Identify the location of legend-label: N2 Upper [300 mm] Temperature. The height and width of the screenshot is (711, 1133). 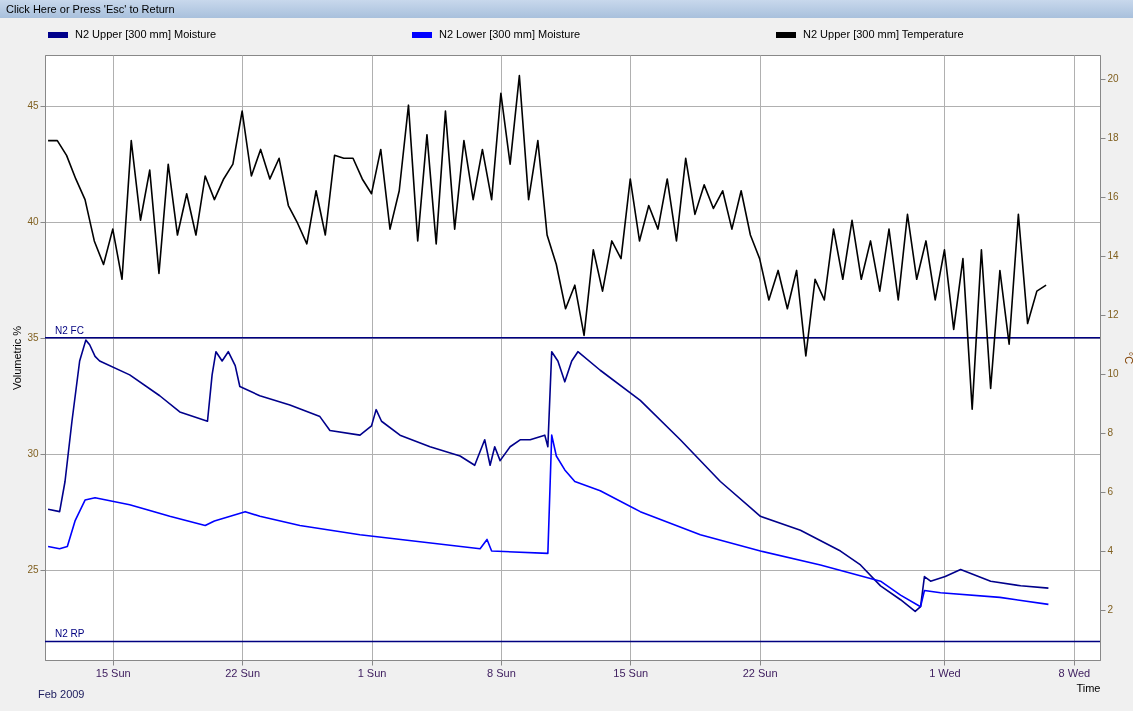
(883, 34).